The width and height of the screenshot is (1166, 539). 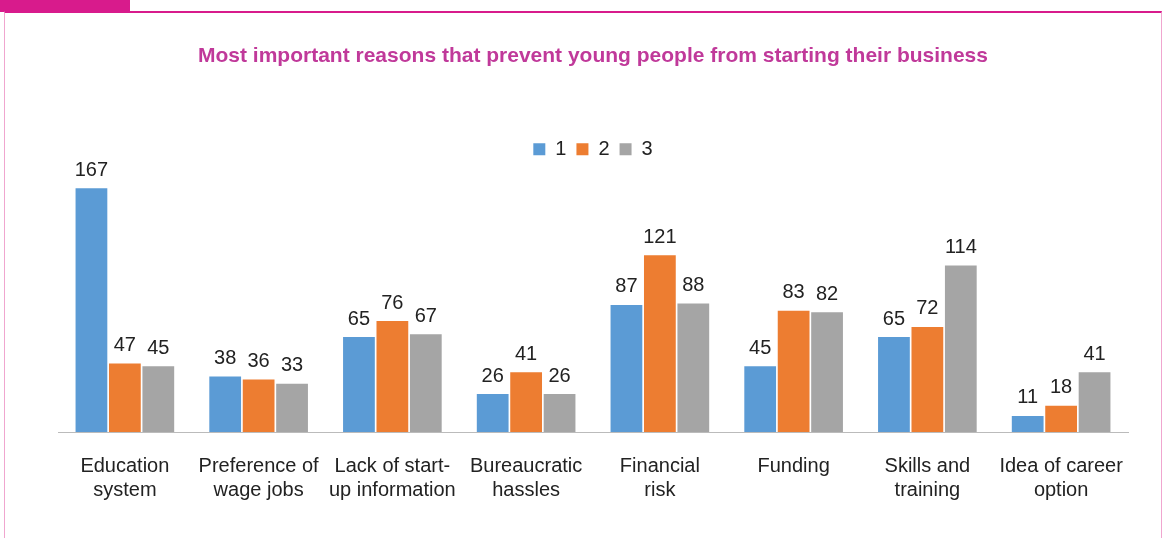 What do you see at coordinates (927, 307) in the screenshot?
I see `data-label: 72` at bounding box center [927, 307].